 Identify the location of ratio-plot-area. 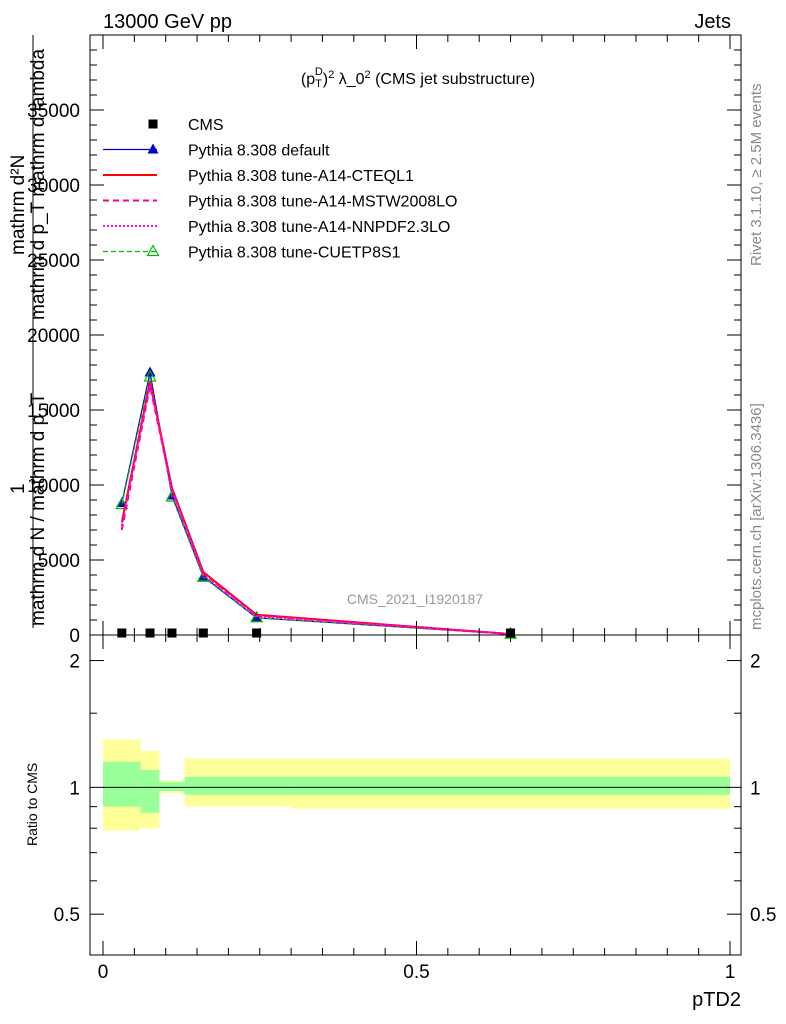
(416, 785).